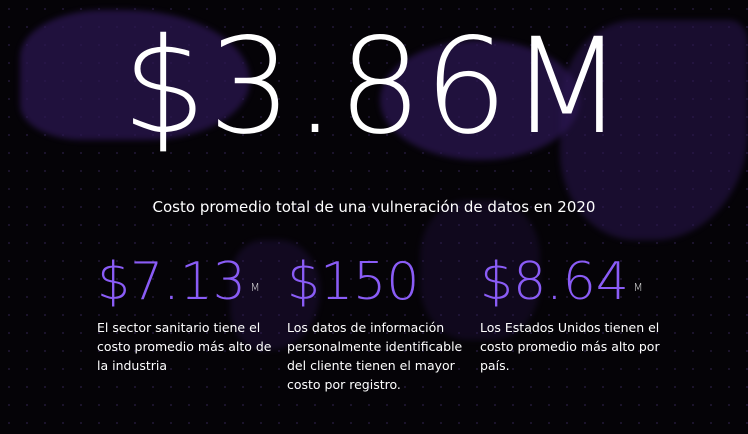 The width and height of the screenshot is (748, 434). I want to click on stat-value: $7.13, so click(171, 282).